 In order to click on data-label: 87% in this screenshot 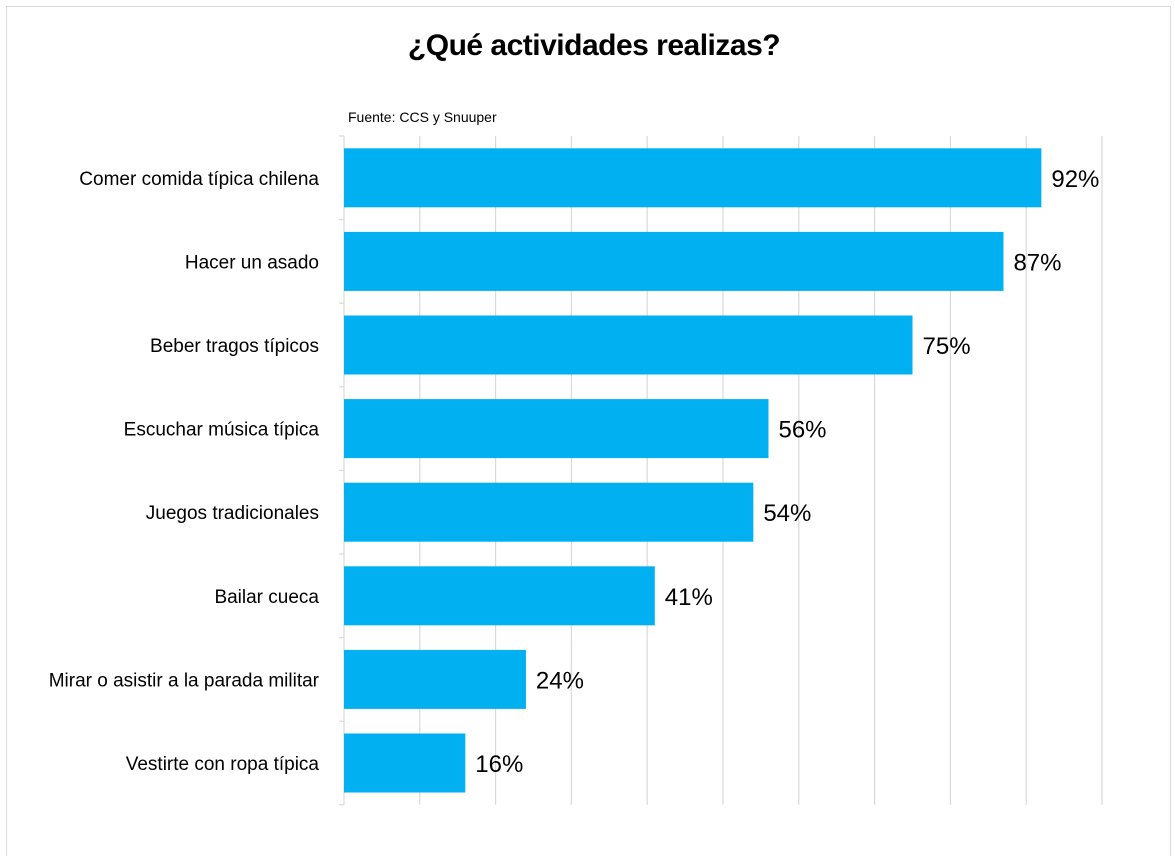, I will do `click(1037, 262)`.